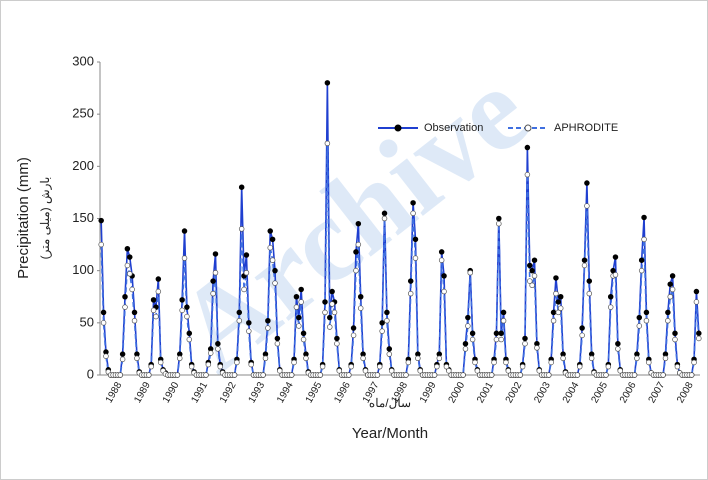 This screenshot has height=480, width=708. Describe the element at coordinates (83, 113) in the screenshot. I see `y-tick-label: 250` at that location.